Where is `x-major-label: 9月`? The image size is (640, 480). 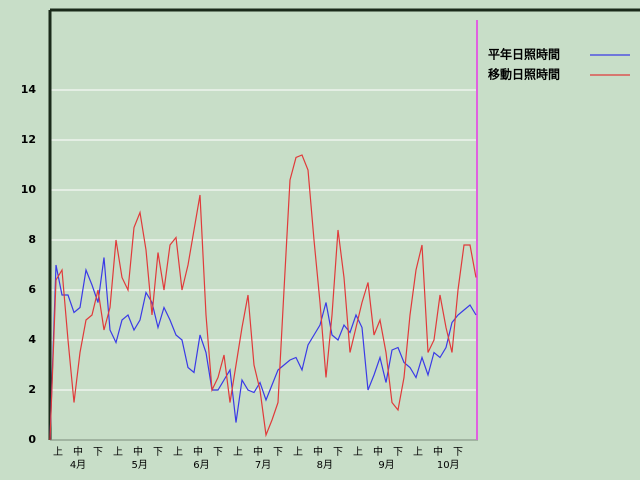 x-major-label: 9月 is located at coordinates (386, 465).